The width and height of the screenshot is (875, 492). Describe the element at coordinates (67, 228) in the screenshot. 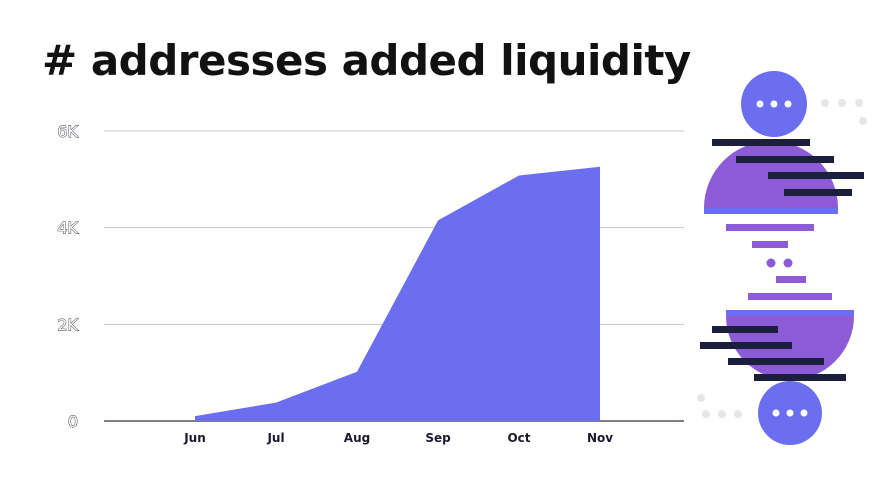

I see `y-tick-label: 4K` at that location.